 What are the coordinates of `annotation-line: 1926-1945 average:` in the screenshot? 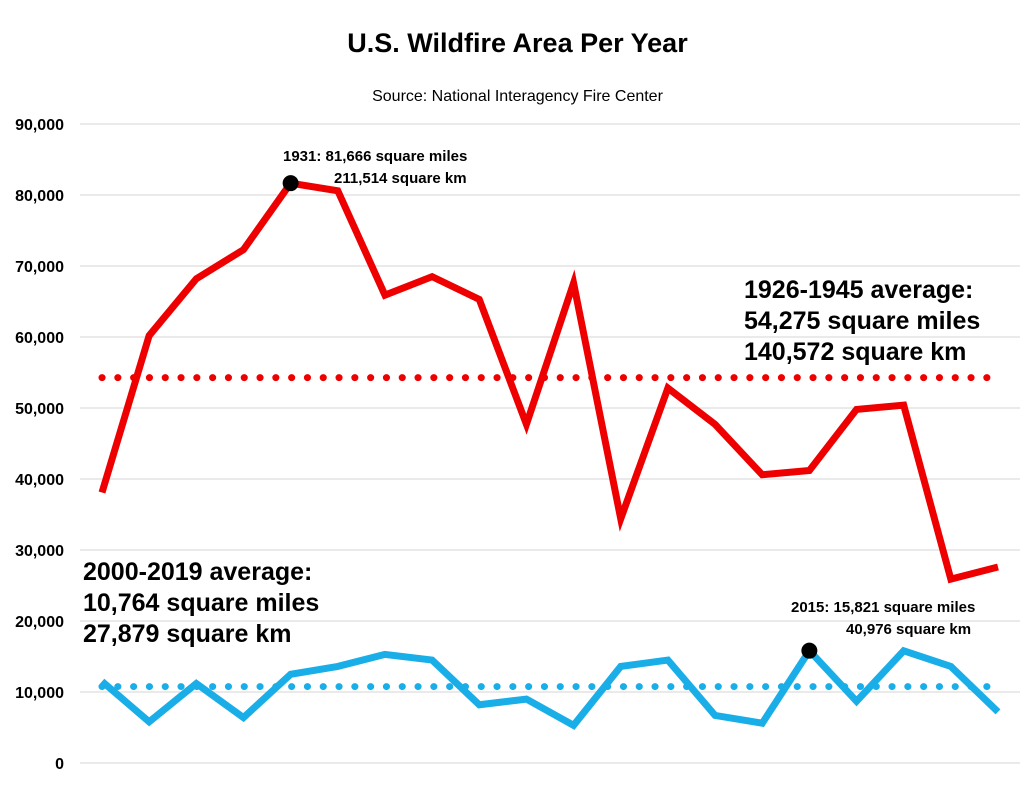 It's located at (859, 290).